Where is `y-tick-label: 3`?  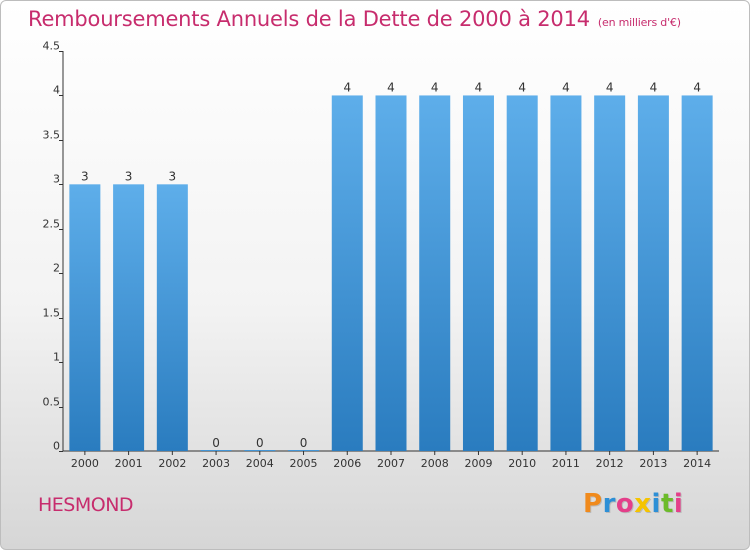 y-tick-label: 3 is located at coordinates (56, 179).